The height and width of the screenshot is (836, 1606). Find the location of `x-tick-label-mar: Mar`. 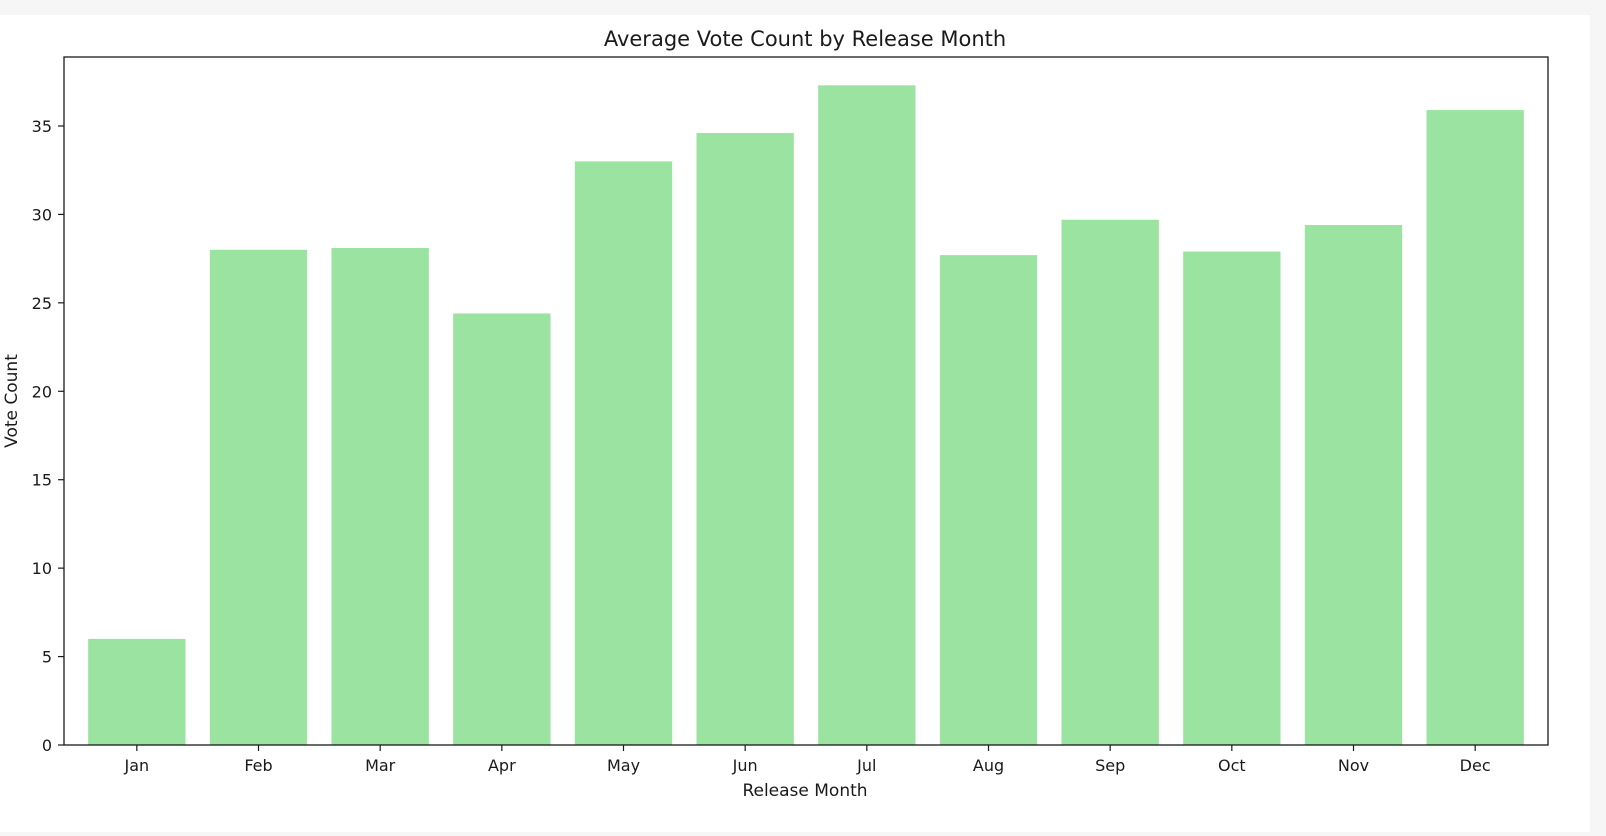

x-tick-label-mar: Mar is located at coordinates (380, 765).